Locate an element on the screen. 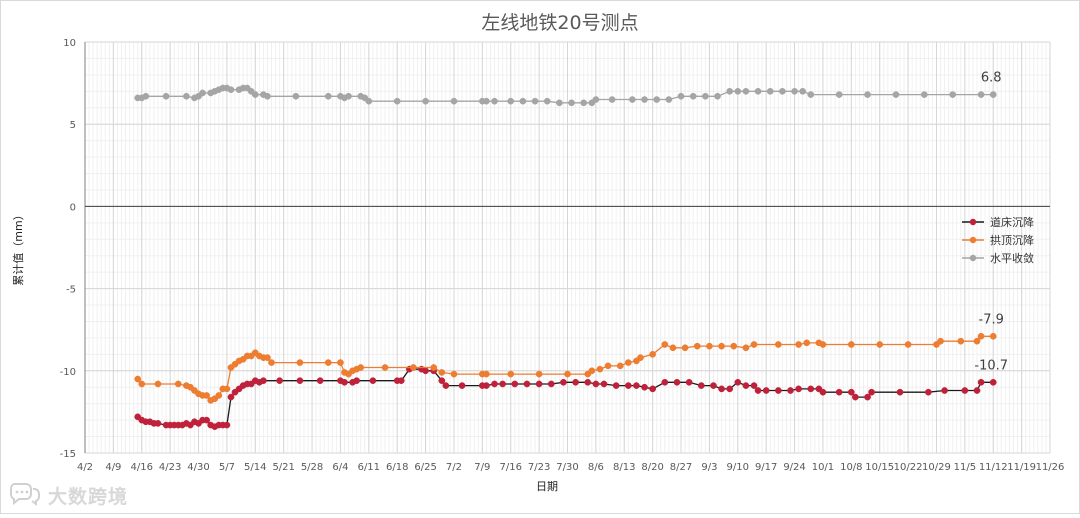 This screenshot has height=518, width=1080. x-tick-label: 10/8 is located at coordinates (851, 467).